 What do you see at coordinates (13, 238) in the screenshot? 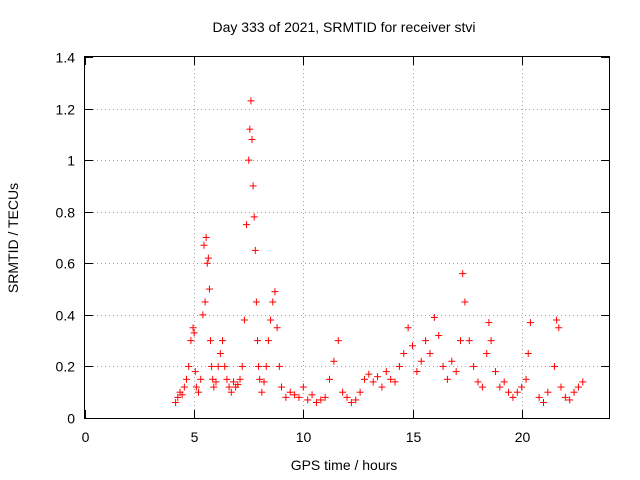
I see `y-axis-label: SRMTID / TECUs` at bounding box center [13, 238].